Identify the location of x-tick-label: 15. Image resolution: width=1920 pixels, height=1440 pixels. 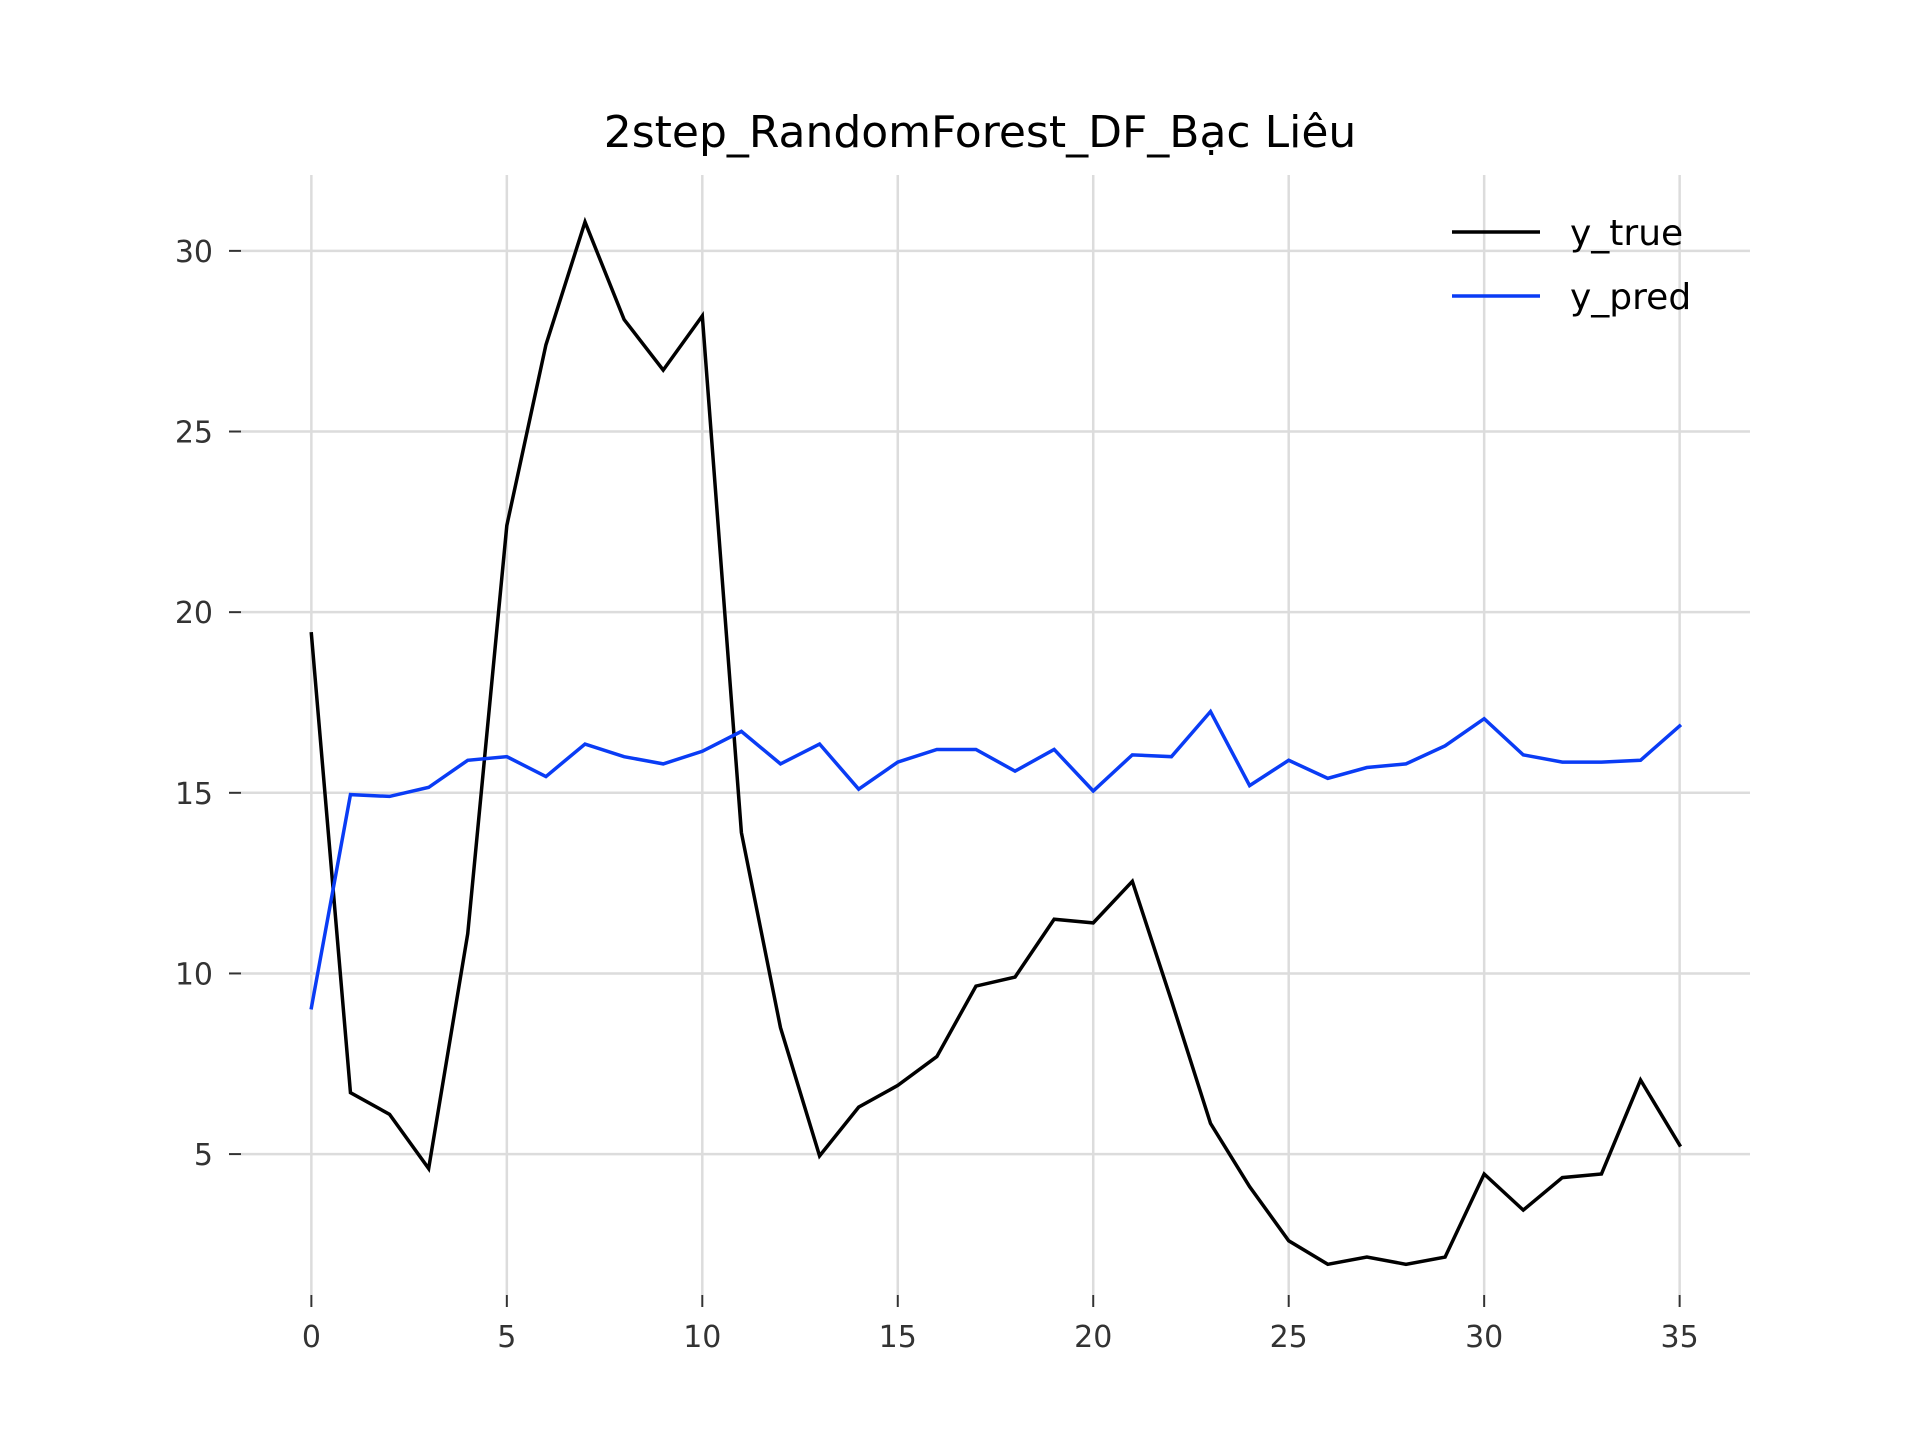
(898, 1337).